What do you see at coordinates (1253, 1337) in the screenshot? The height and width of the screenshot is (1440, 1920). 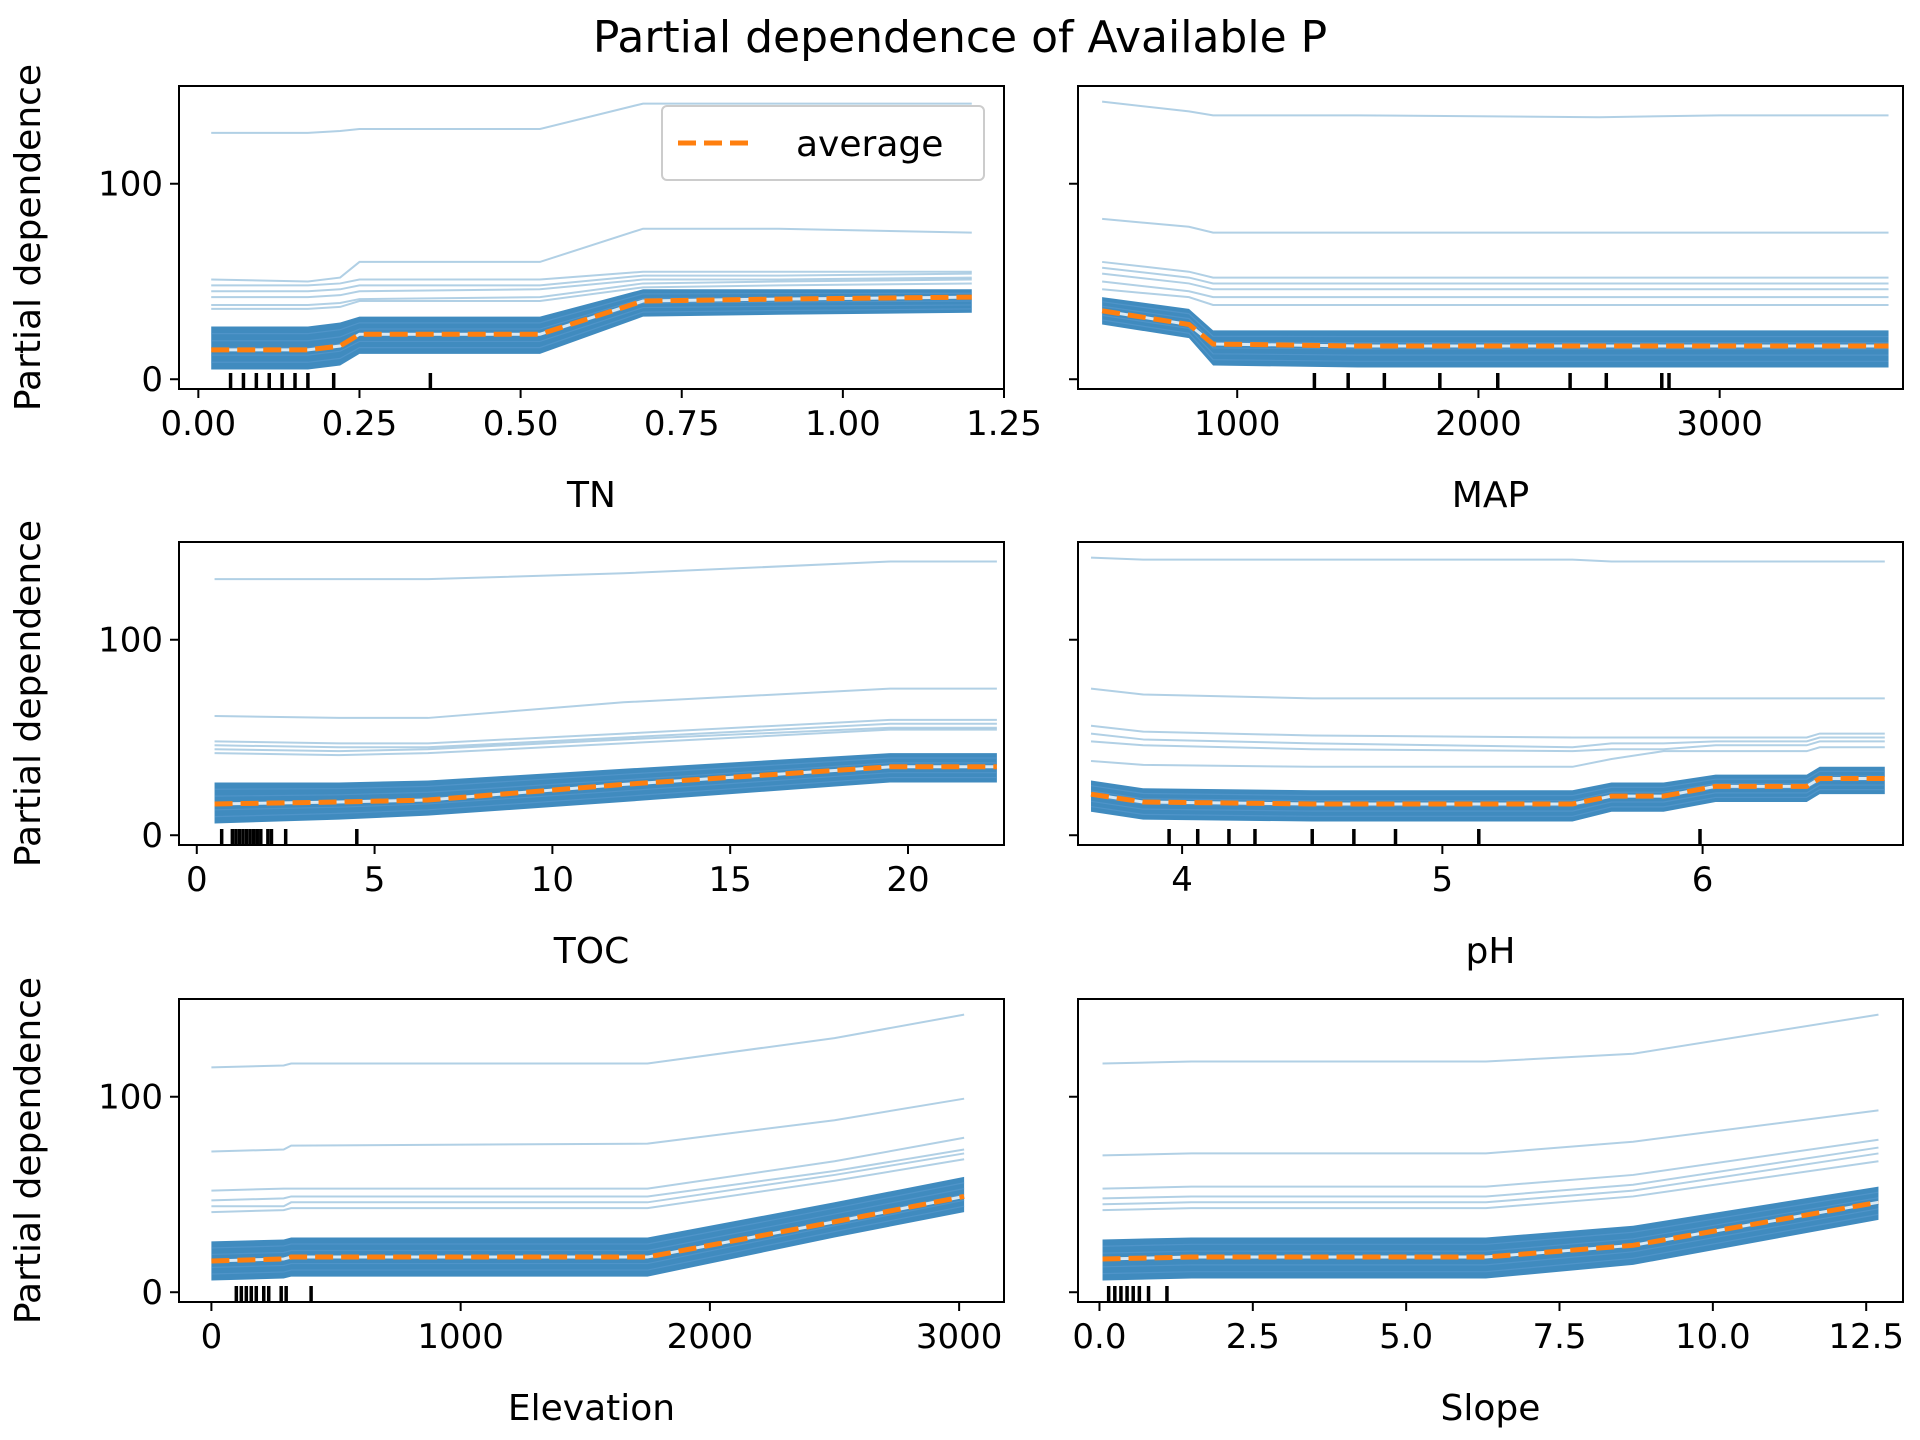 I see `x-tick-label: 2.5` at bounding box center [1253, 1337].